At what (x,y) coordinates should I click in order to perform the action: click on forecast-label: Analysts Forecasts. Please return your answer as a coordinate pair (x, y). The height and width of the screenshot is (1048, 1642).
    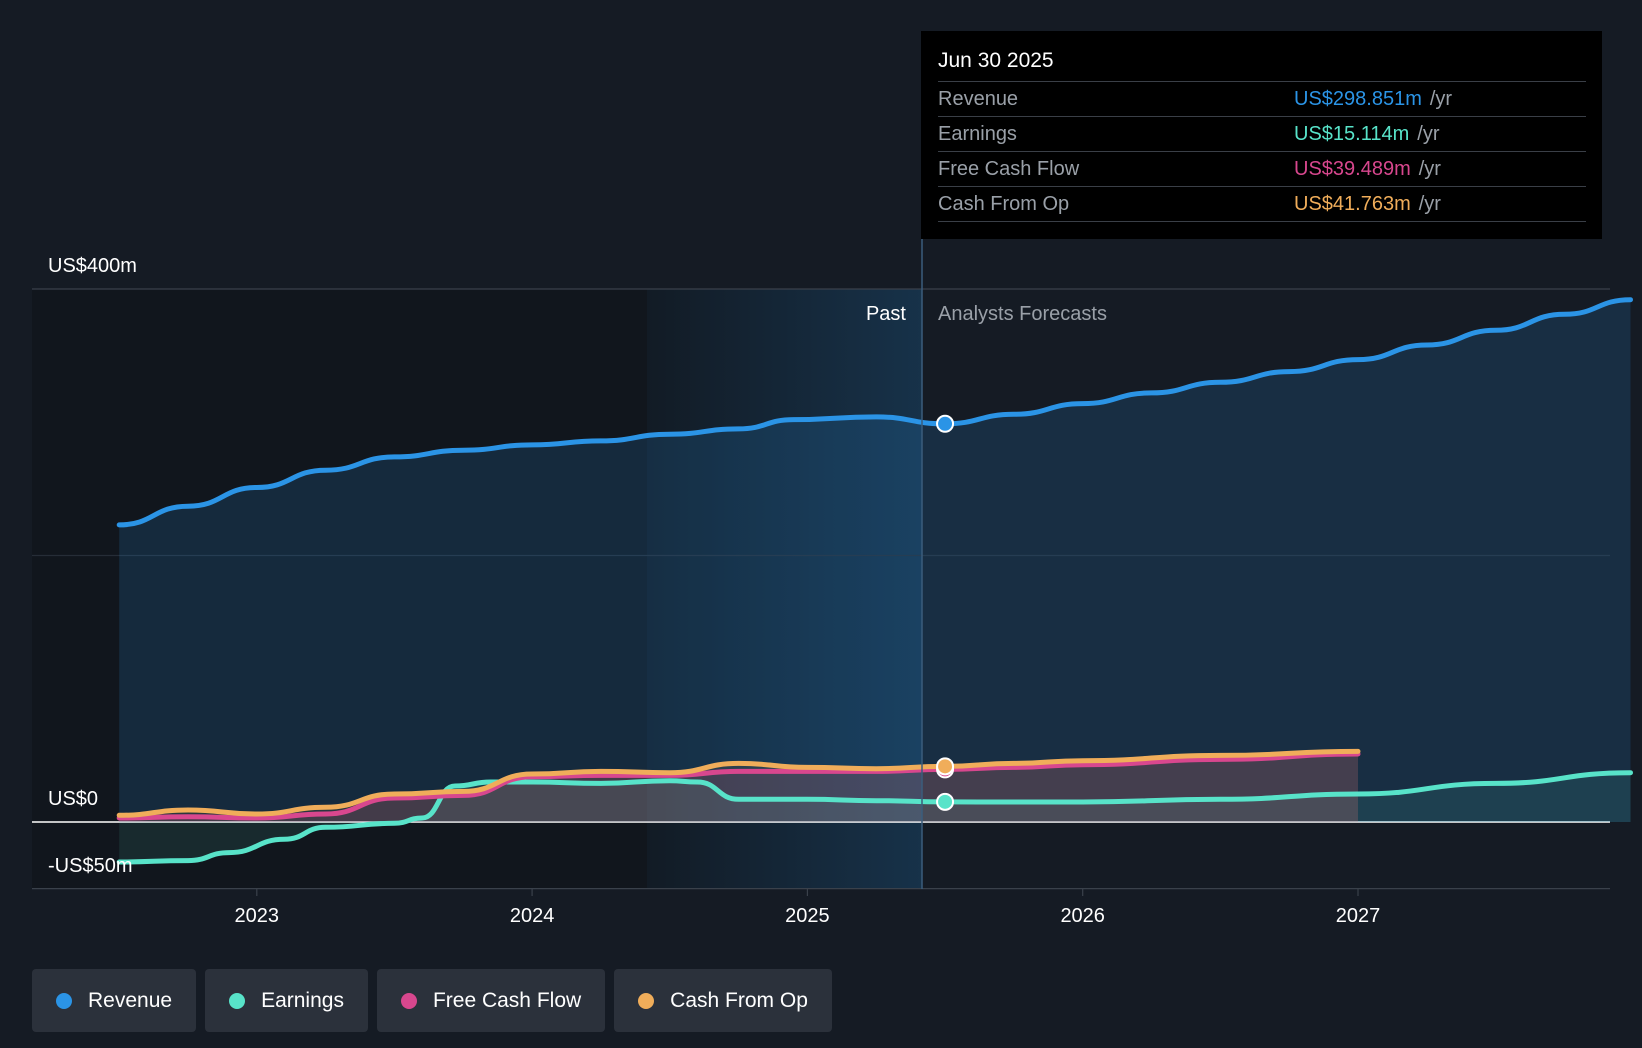
    Looking at the image, I should click on (1022, 314).